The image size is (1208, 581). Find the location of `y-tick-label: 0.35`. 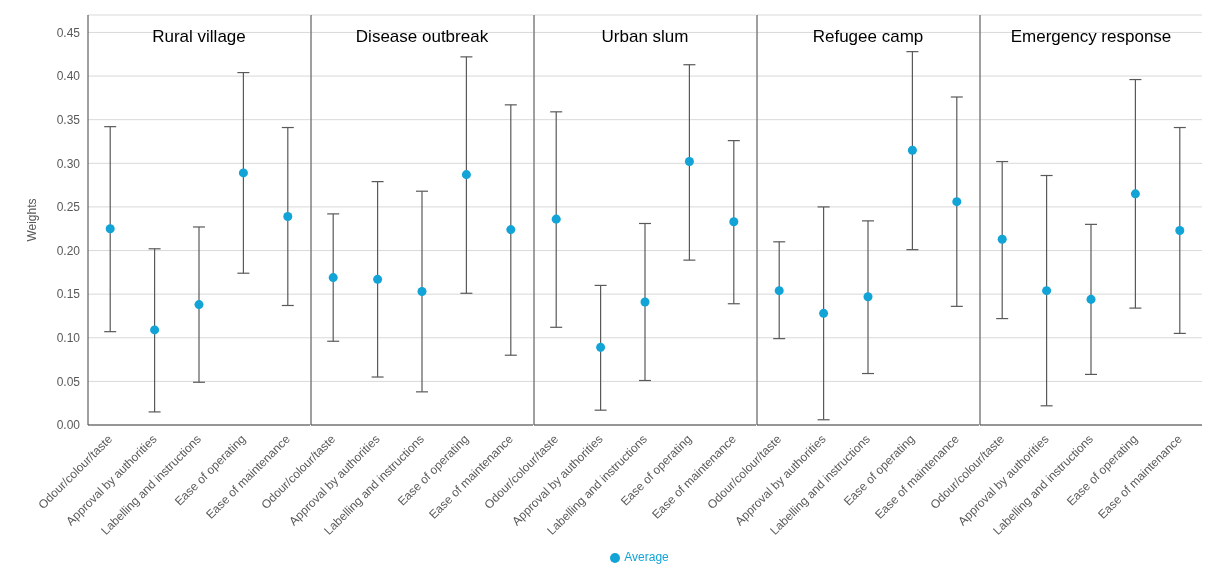

y-tick-label: 0.35 is located at coordinates (68, 119).